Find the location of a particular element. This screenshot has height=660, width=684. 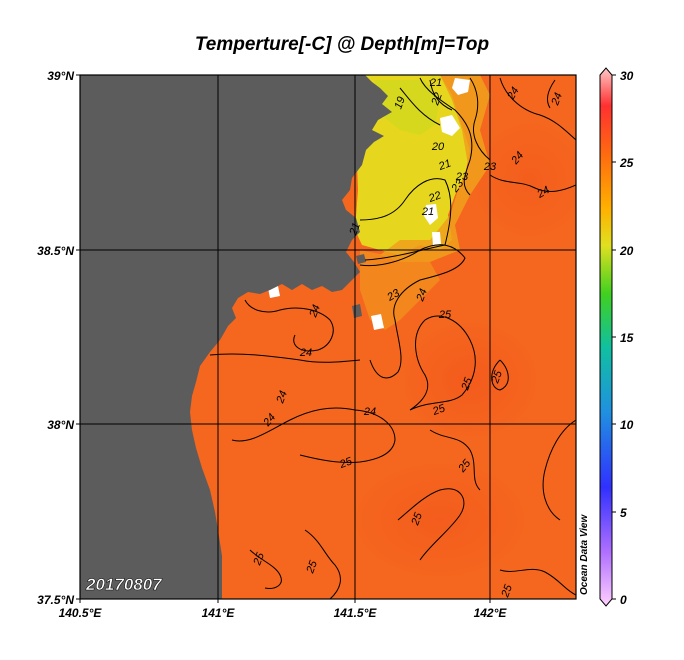

lon-label-142: 142°E is located at coordinates (491, 613).